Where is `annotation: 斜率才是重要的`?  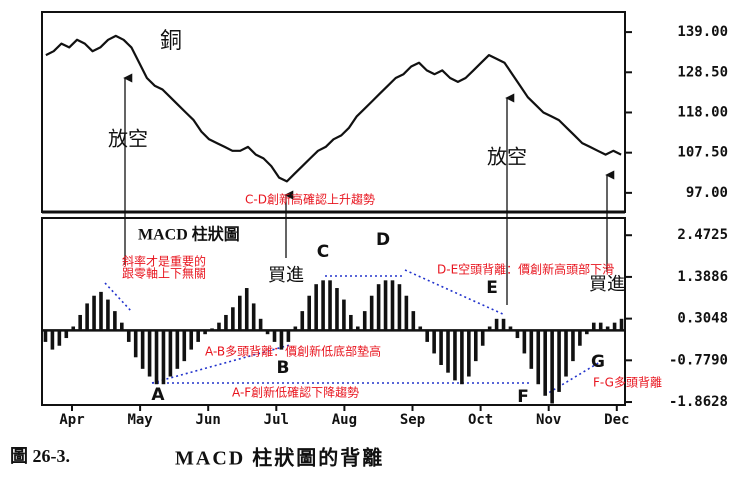 annotation: 斜率才是重要的 is located at coordinates (164, 261).